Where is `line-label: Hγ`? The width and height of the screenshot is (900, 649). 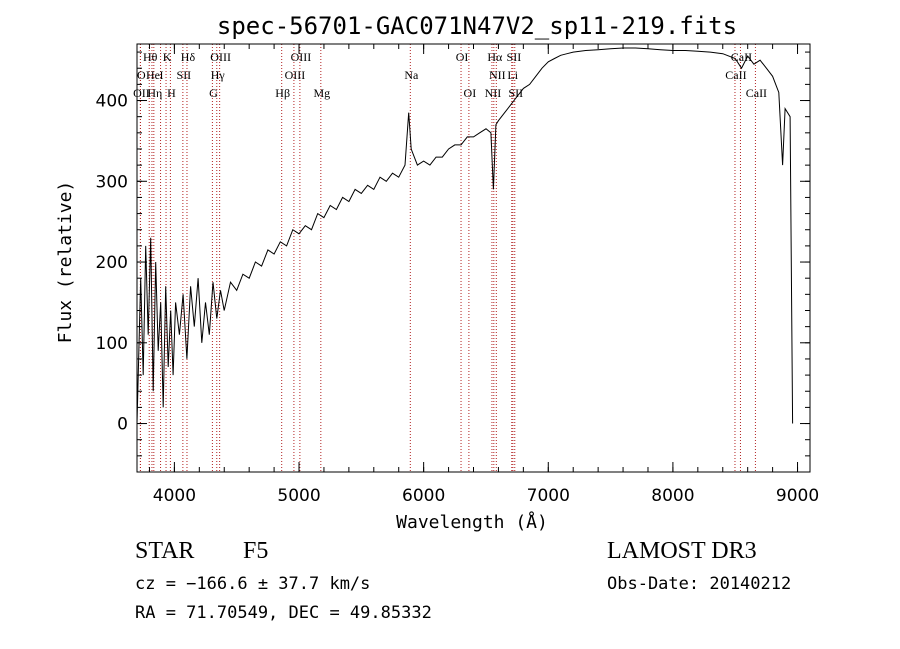
line-label: Hγ is located at coordinates (218, 75).